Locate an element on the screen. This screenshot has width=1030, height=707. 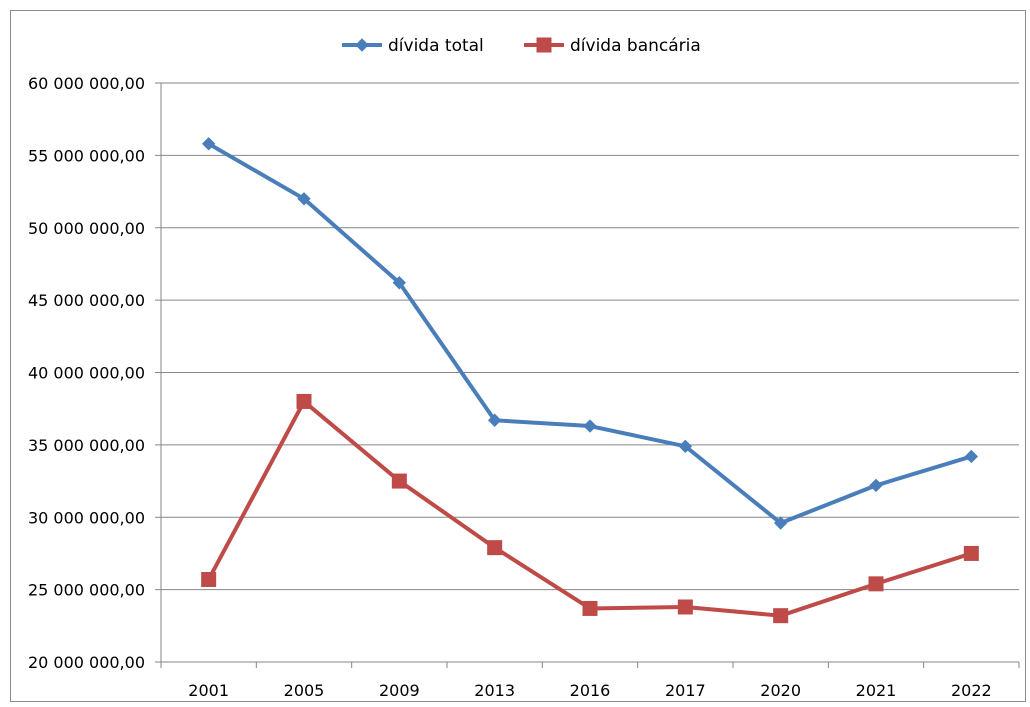
legend: dívida total dívida bancária is located at coordinates (521, 46).